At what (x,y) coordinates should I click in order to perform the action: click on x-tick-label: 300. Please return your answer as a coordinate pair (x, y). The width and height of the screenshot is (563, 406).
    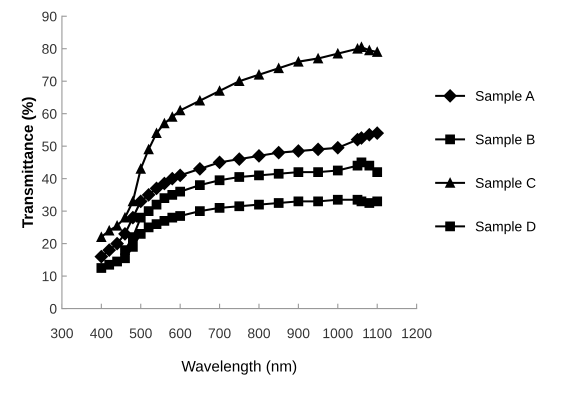
    Looking at the image, I should click on (61, 333).